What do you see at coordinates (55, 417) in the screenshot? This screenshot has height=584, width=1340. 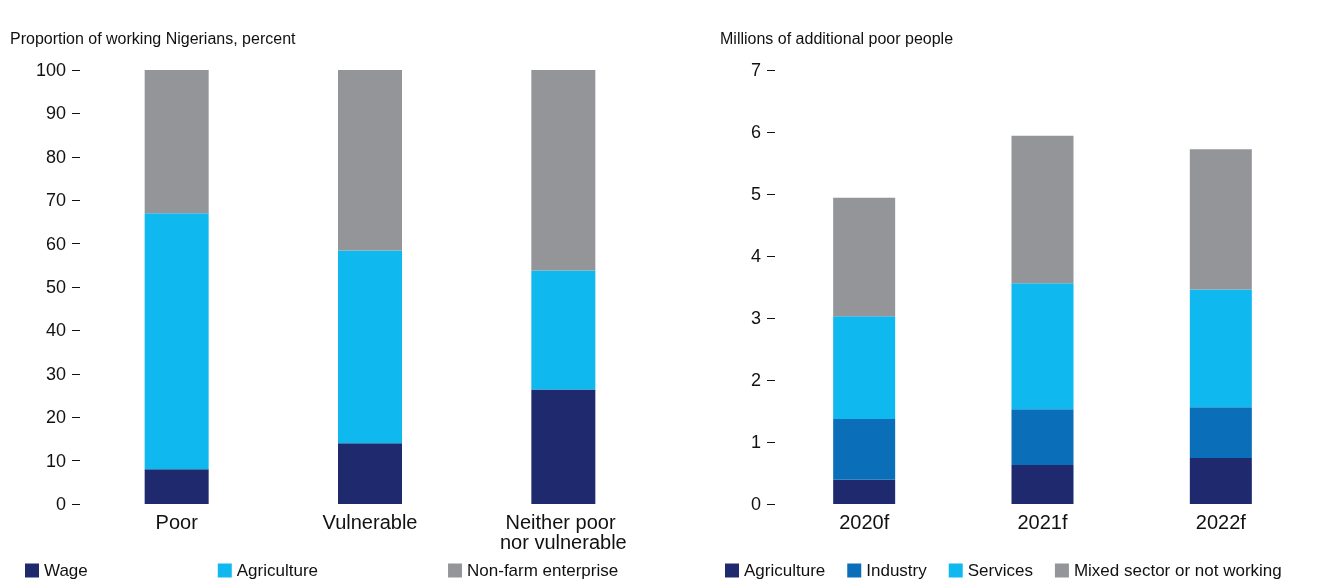 I see `y-tick-label: 20` at bounding box center [55, 417].